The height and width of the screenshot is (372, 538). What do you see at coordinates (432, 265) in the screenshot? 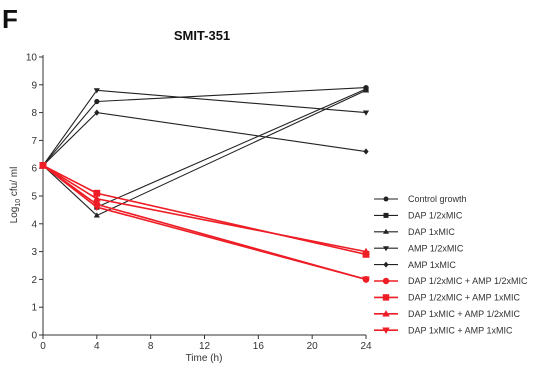
I see `legend-label: AMP 1xMIC` at bounding box center [432, 265].